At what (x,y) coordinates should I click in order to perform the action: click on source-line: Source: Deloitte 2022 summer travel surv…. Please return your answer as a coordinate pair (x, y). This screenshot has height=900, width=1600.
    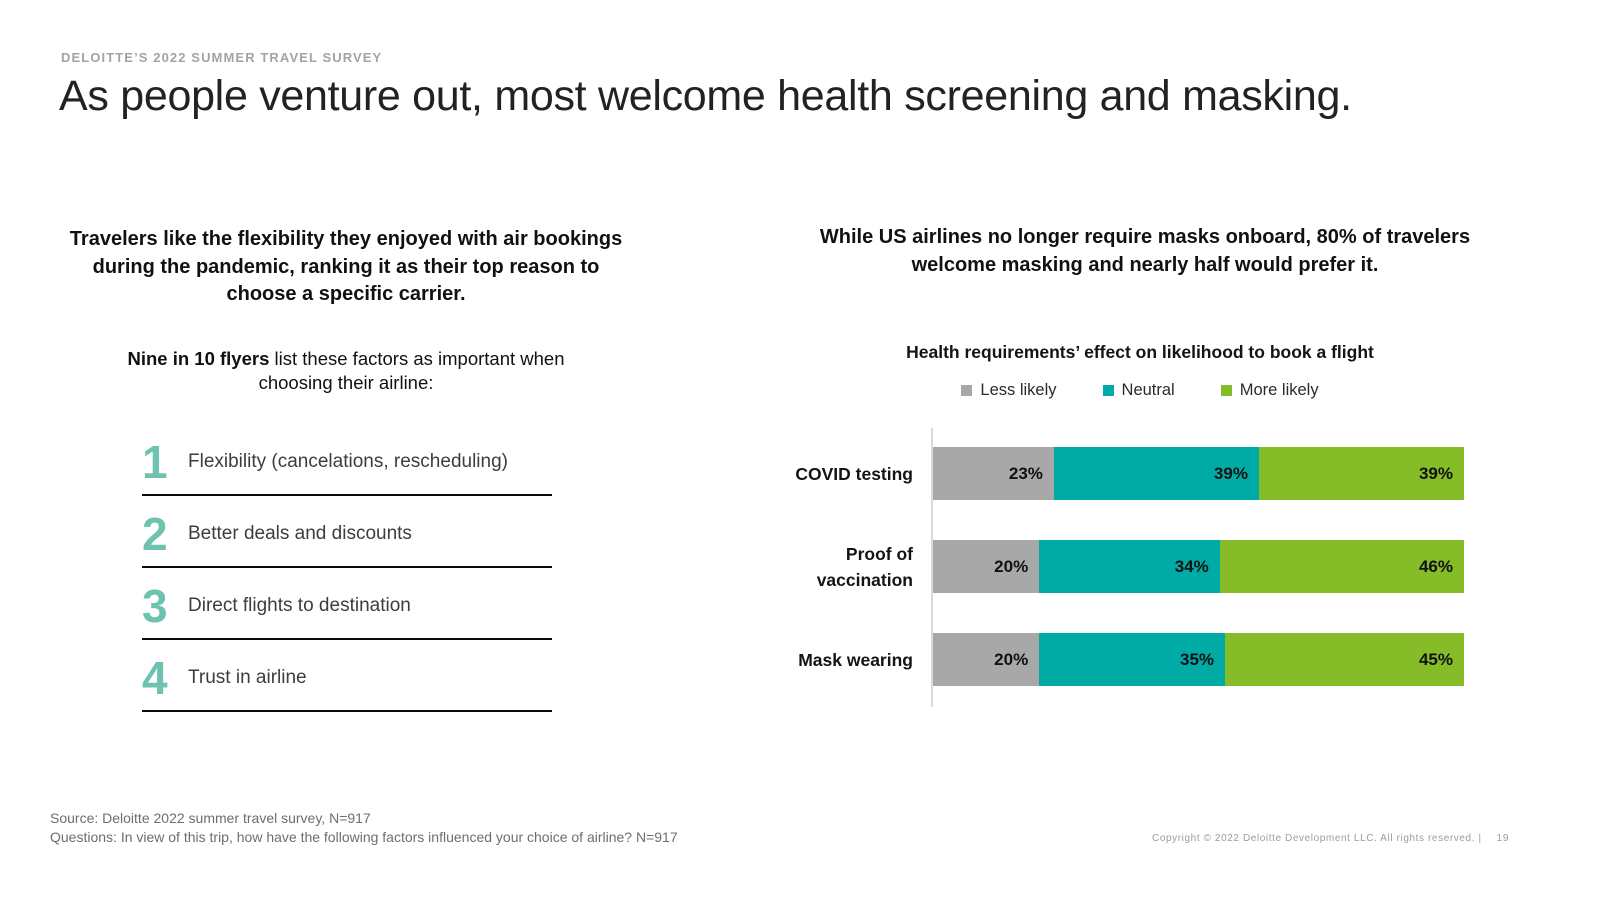
    Looking at the image, I should click on (210, 818).